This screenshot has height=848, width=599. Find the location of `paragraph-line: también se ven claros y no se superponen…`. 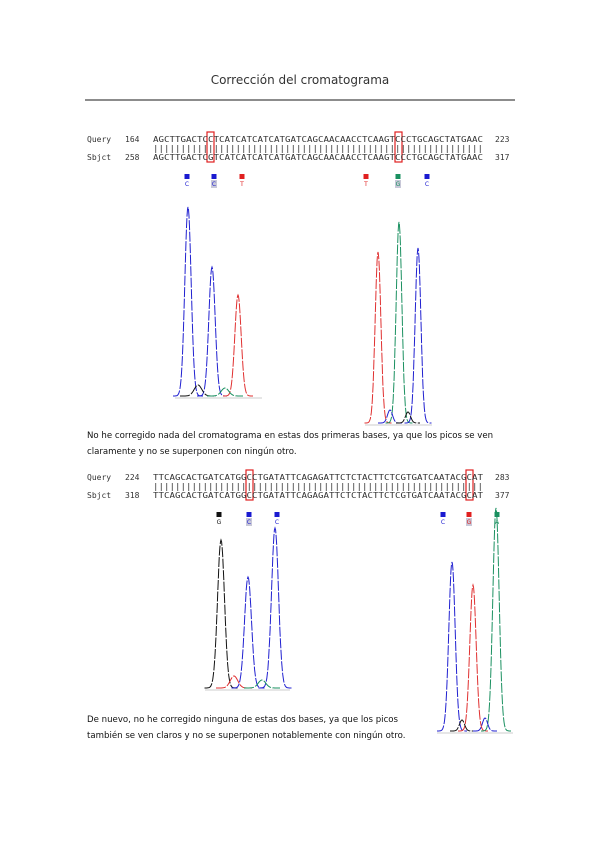

paragraph-line: también se ven claros y no se superponen… is located at coordinates (246, 735).